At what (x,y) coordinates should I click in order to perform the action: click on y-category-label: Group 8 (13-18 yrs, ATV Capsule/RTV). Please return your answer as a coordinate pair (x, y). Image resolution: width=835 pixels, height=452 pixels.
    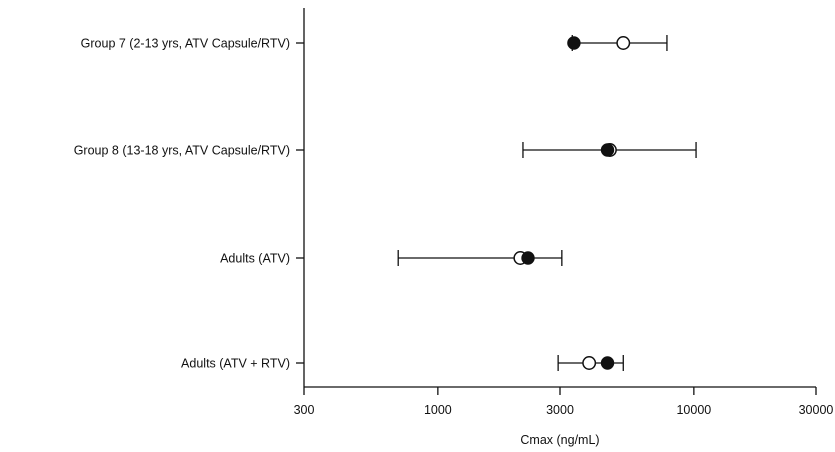
    Looking at the image, I should click on (182, 151).